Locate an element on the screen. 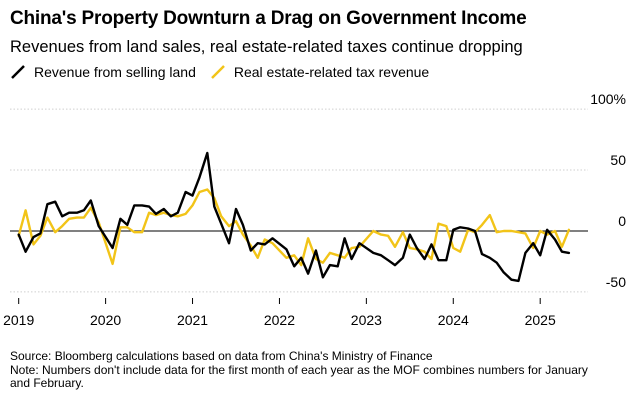 This screenshot has width=636, height=404. x-tick-label: 2019 is located at coordinates (18, 320).